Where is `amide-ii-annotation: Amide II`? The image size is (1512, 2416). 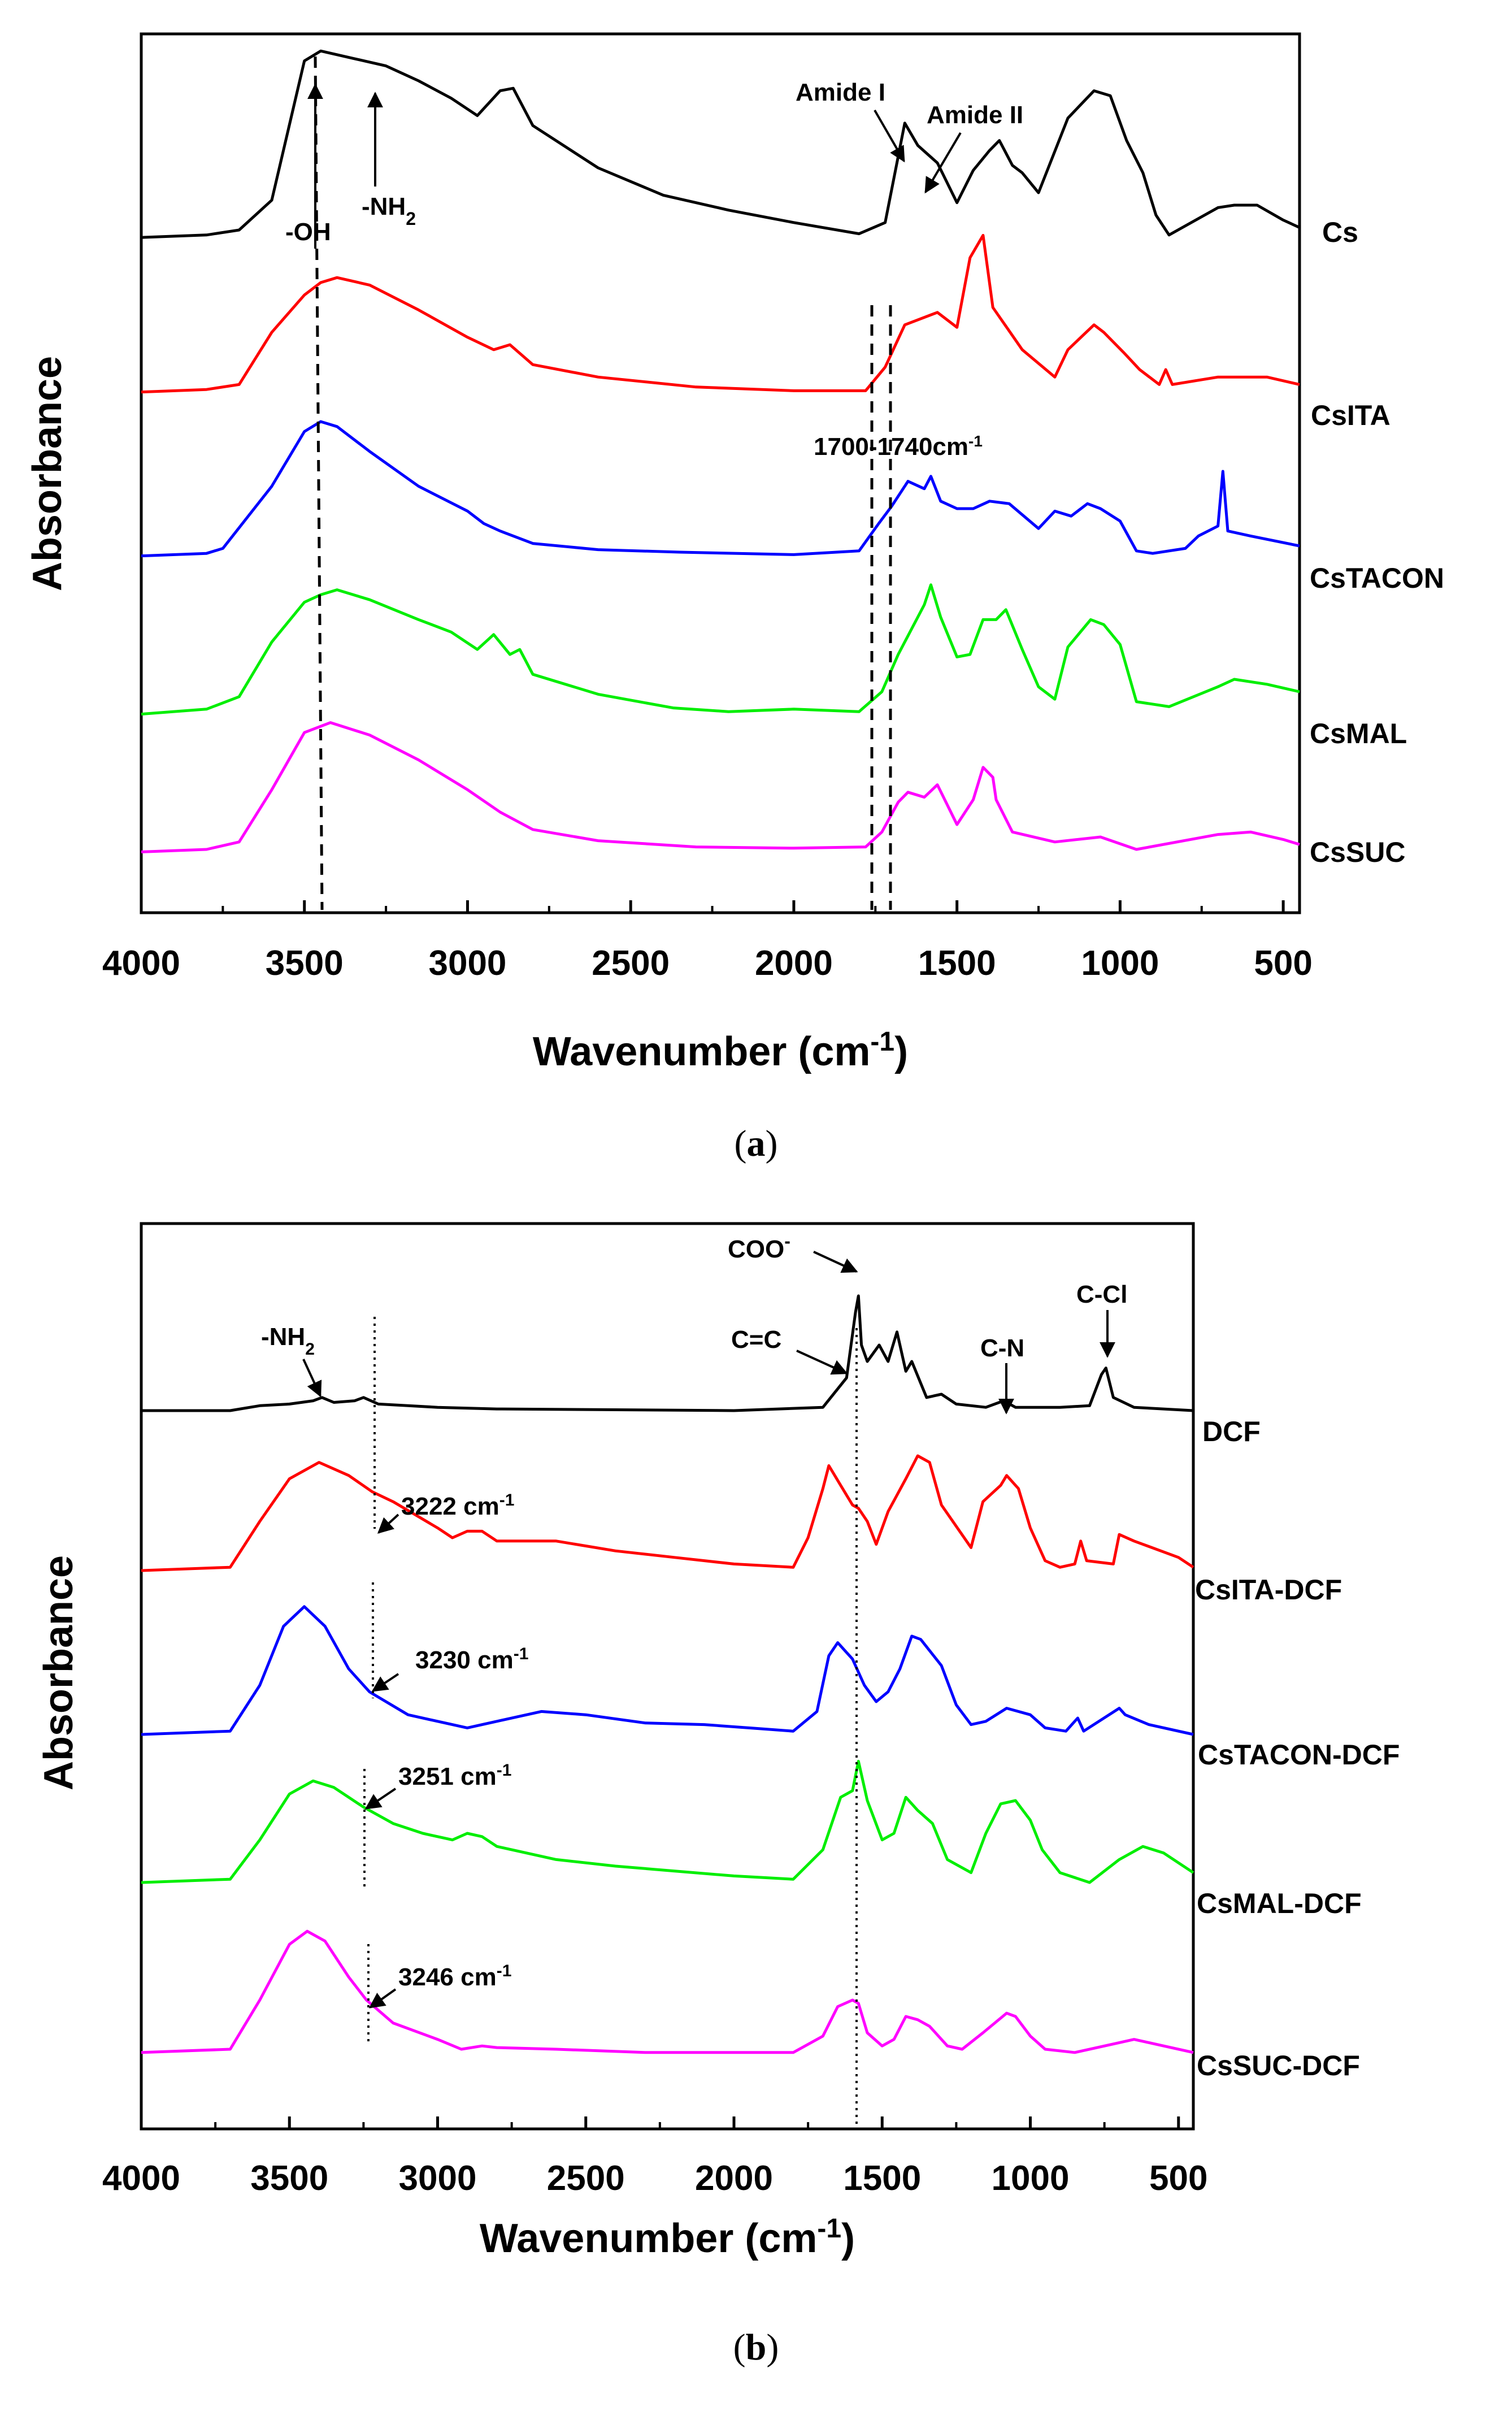 amide-ii-annotation: Amide II is located at coordinates (975, 115).